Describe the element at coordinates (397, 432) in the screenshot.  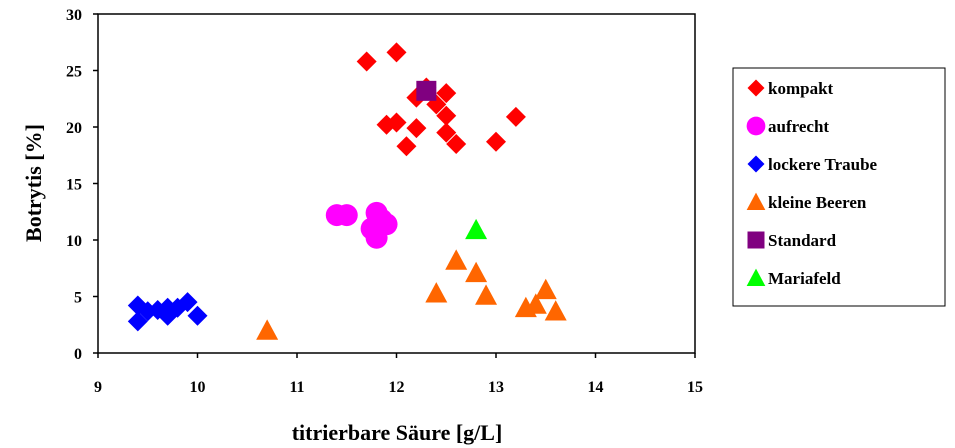
I see `x-axis-title: titrierbare Säure [g/L]` at that location.